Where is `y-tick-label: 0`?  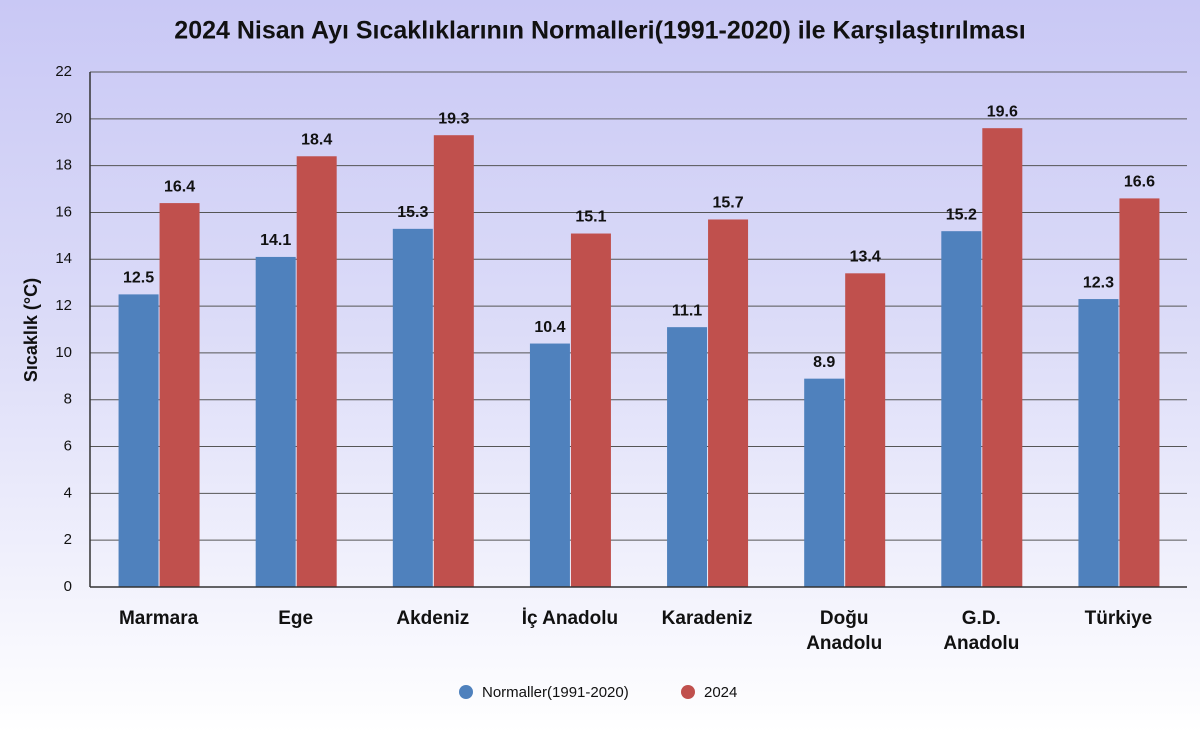
y-tick-label: 0 is located at coordinates (68, 586).